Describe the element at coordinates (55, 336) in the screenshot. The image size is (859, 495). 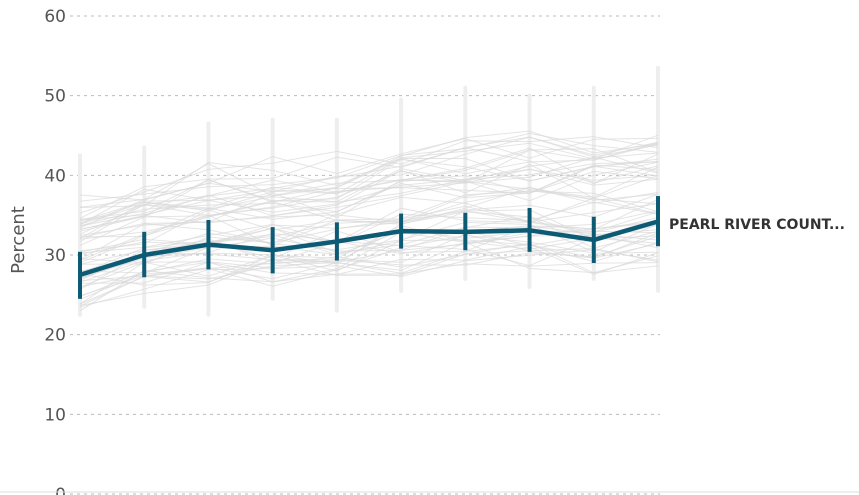
I see `y-tick-label-20: 20` at that location.